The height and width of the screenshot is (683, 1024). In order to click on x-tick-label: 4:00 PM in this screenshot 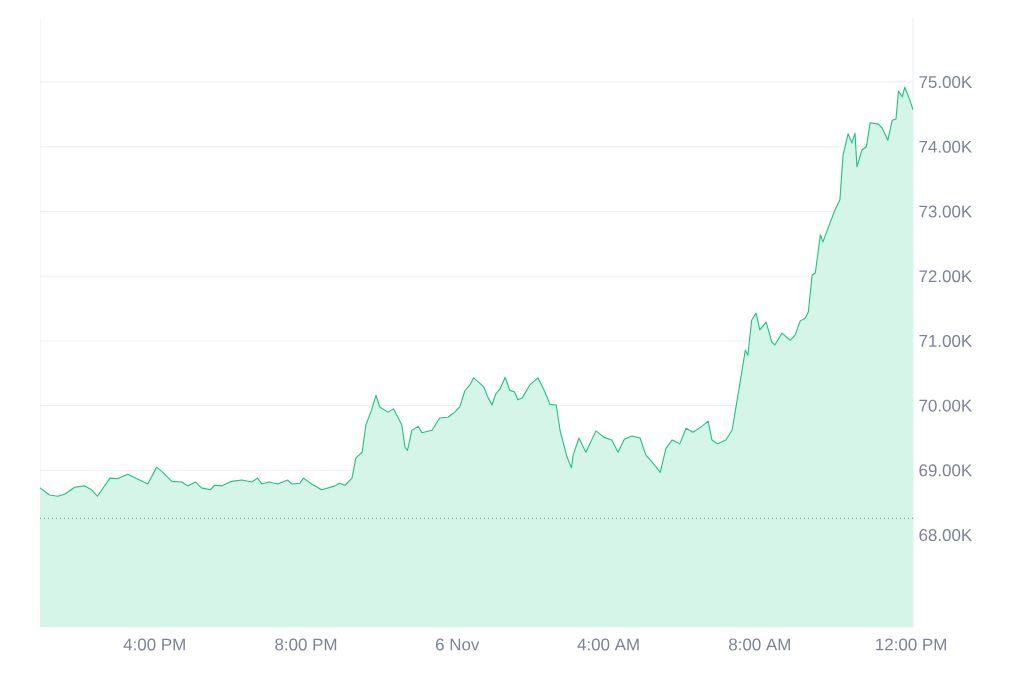, I will do `click(154, 644)`.